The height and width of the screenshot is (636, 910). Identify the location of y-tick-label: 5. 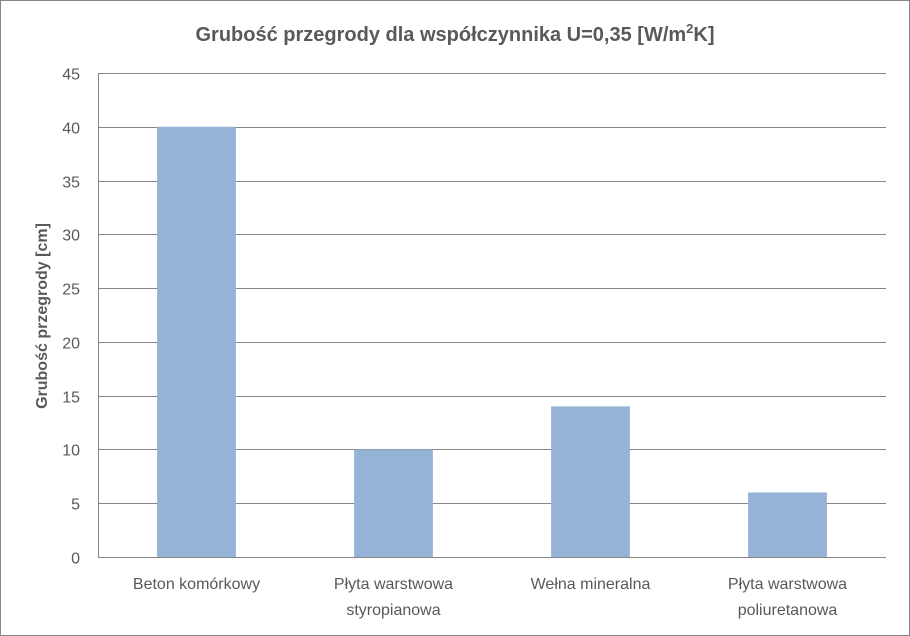
(75, 505).